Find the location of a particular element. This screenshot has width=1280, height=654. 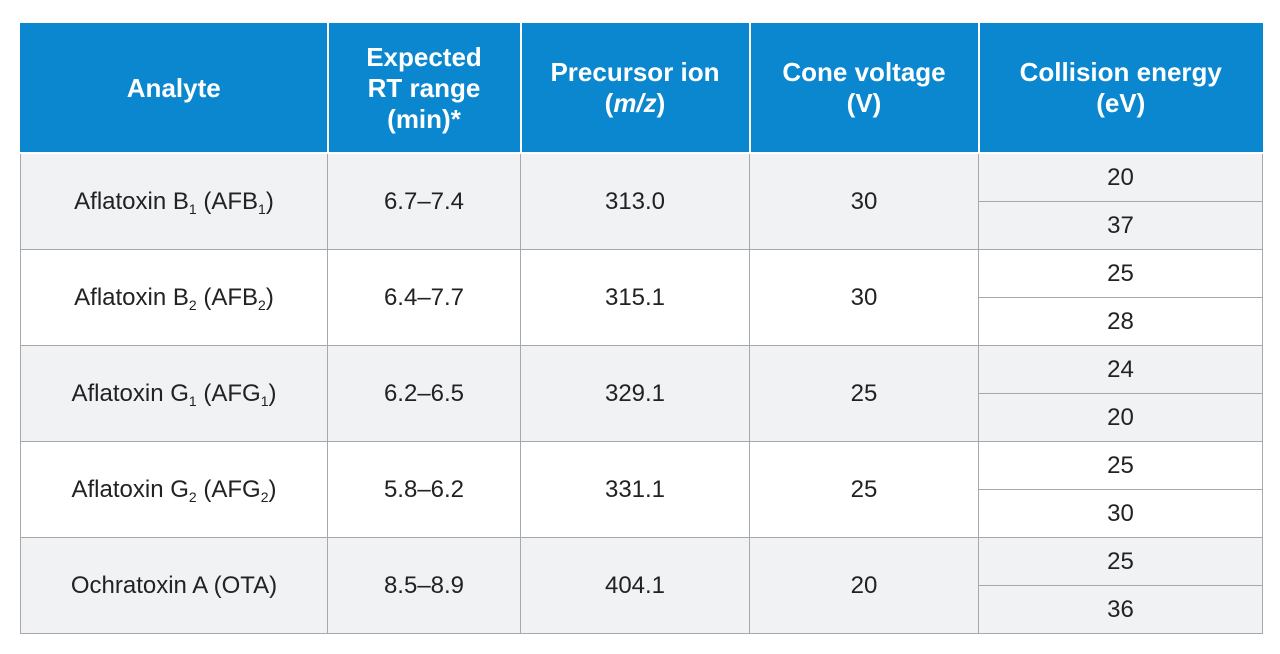

header-collision-energy: Collision energy (eV) is located at coordinates (1120, 88).